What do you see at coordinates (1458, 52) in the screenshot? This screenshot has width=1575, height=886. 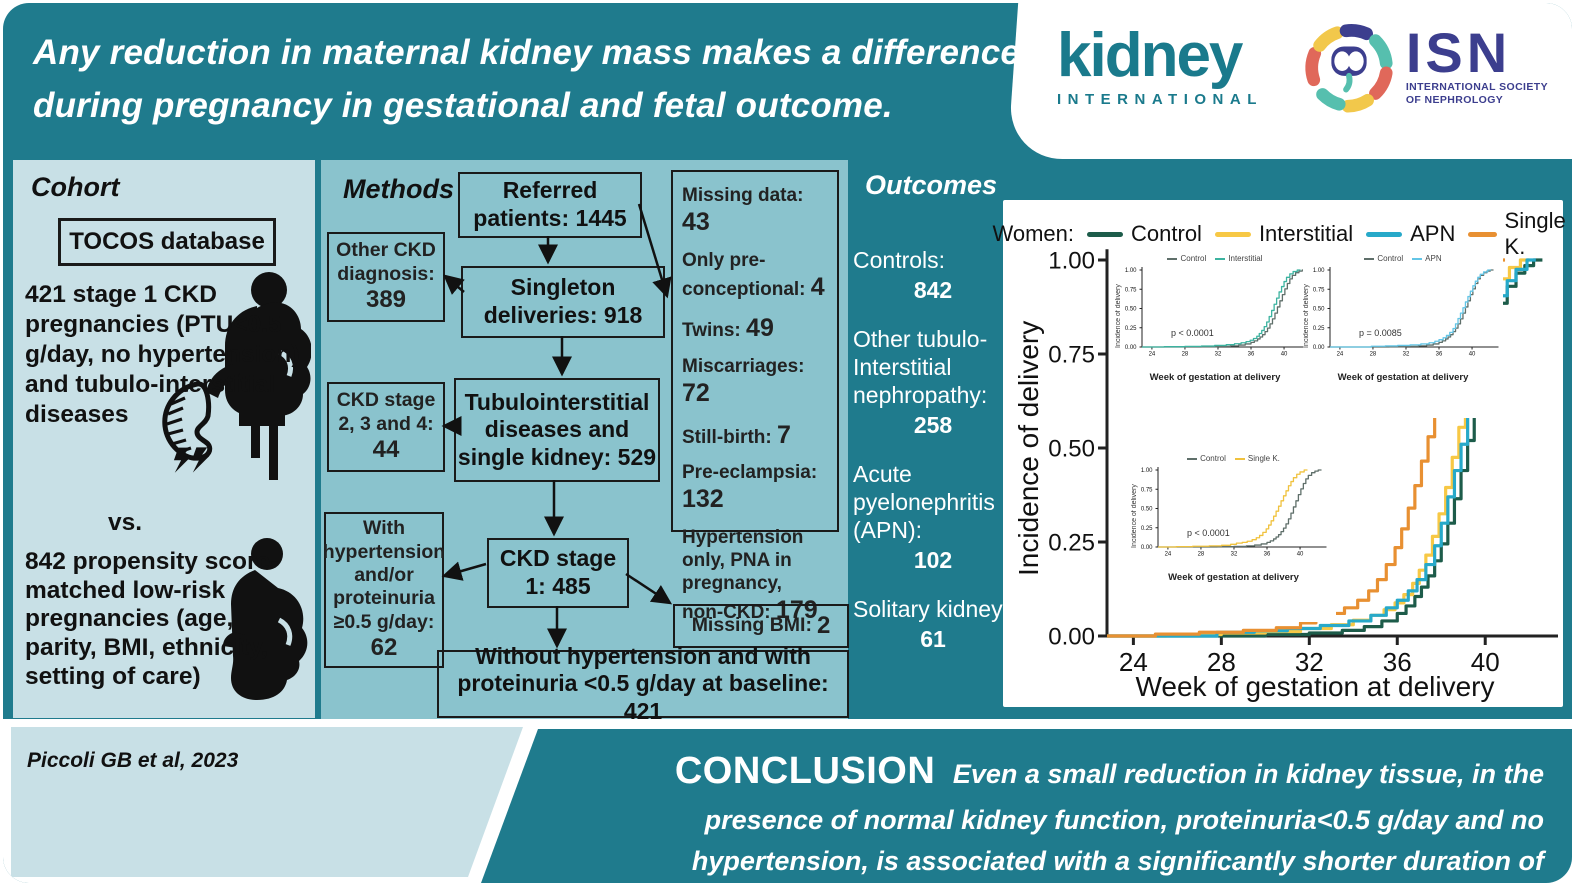 I see `isn-acronym: ISN` at bounding box center [1458, 52].